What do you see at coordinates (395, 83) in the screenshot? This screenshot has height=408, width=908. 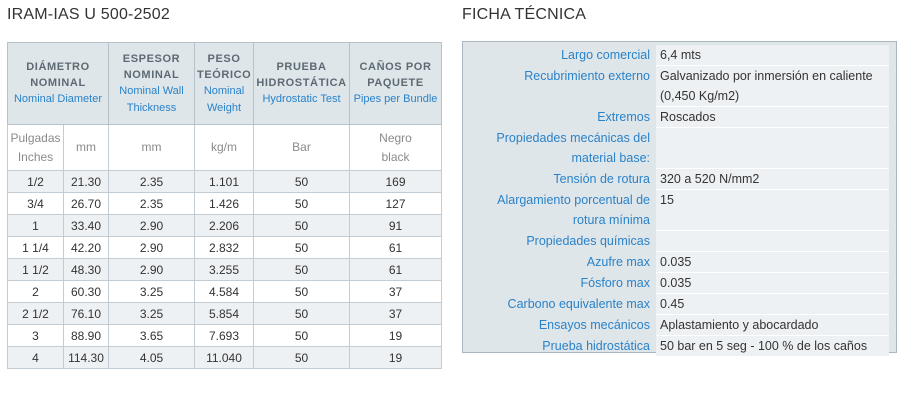 I see `header-pipes-per-bundle: CAÑOS POR PAQUETE Pipes per Bundle` at bounding box center [395, 83].